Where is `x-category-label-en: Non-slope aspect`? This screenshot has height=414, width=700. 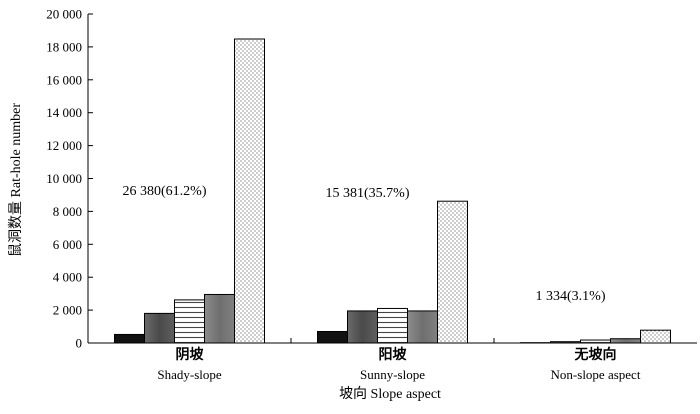
x-category-label-en: Non-slope aspect is located at coordinates (596, 374).